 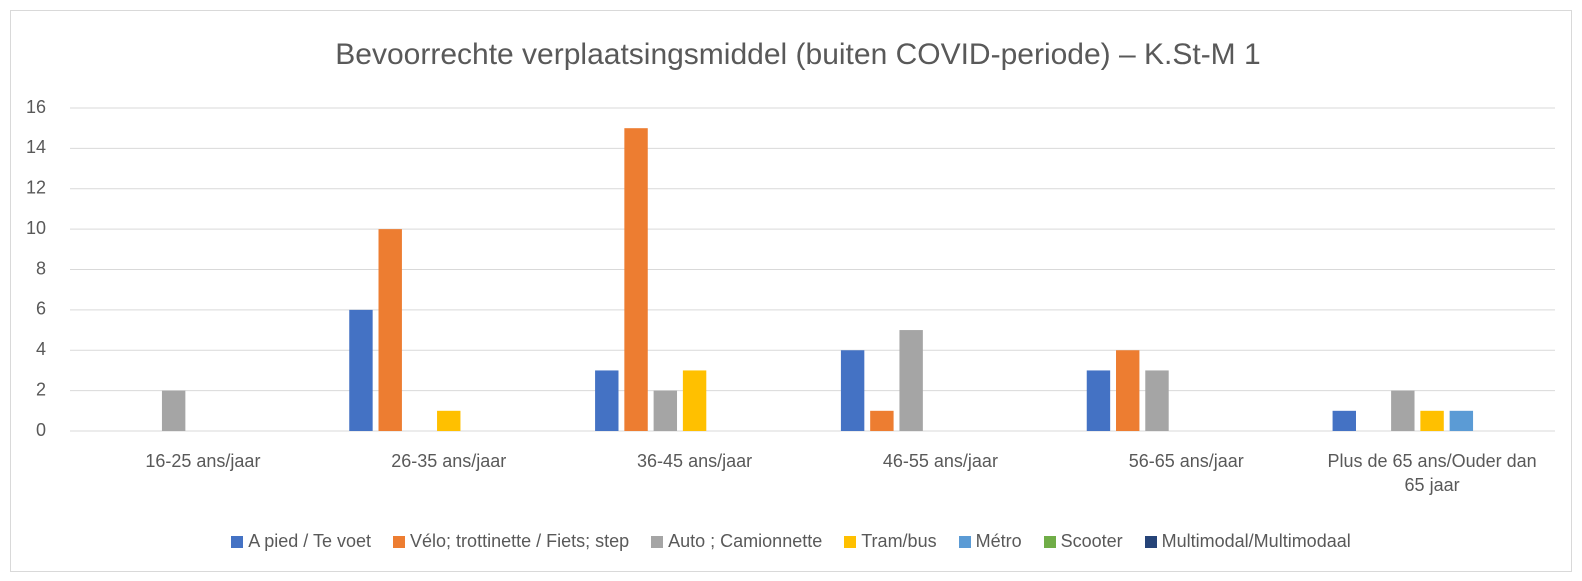 What do you see at coordinates (41, 349) in the screenshot?
I see `y-tick-label: 4` at bounding box center [41, 349].